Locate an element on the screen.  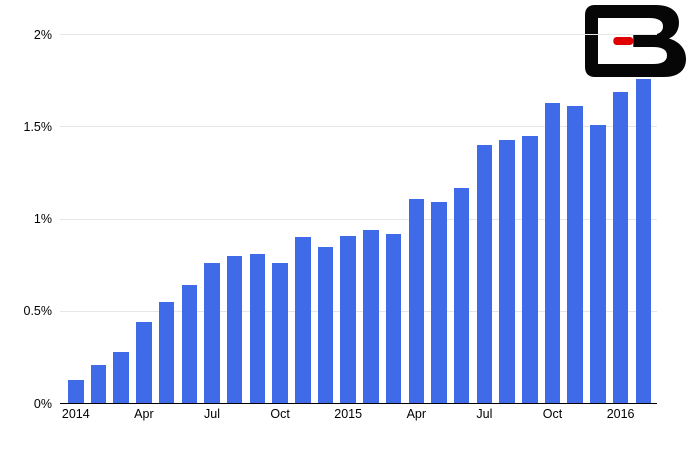
x-axis-tick-label: 2014 is located at coordinates (75, 414).